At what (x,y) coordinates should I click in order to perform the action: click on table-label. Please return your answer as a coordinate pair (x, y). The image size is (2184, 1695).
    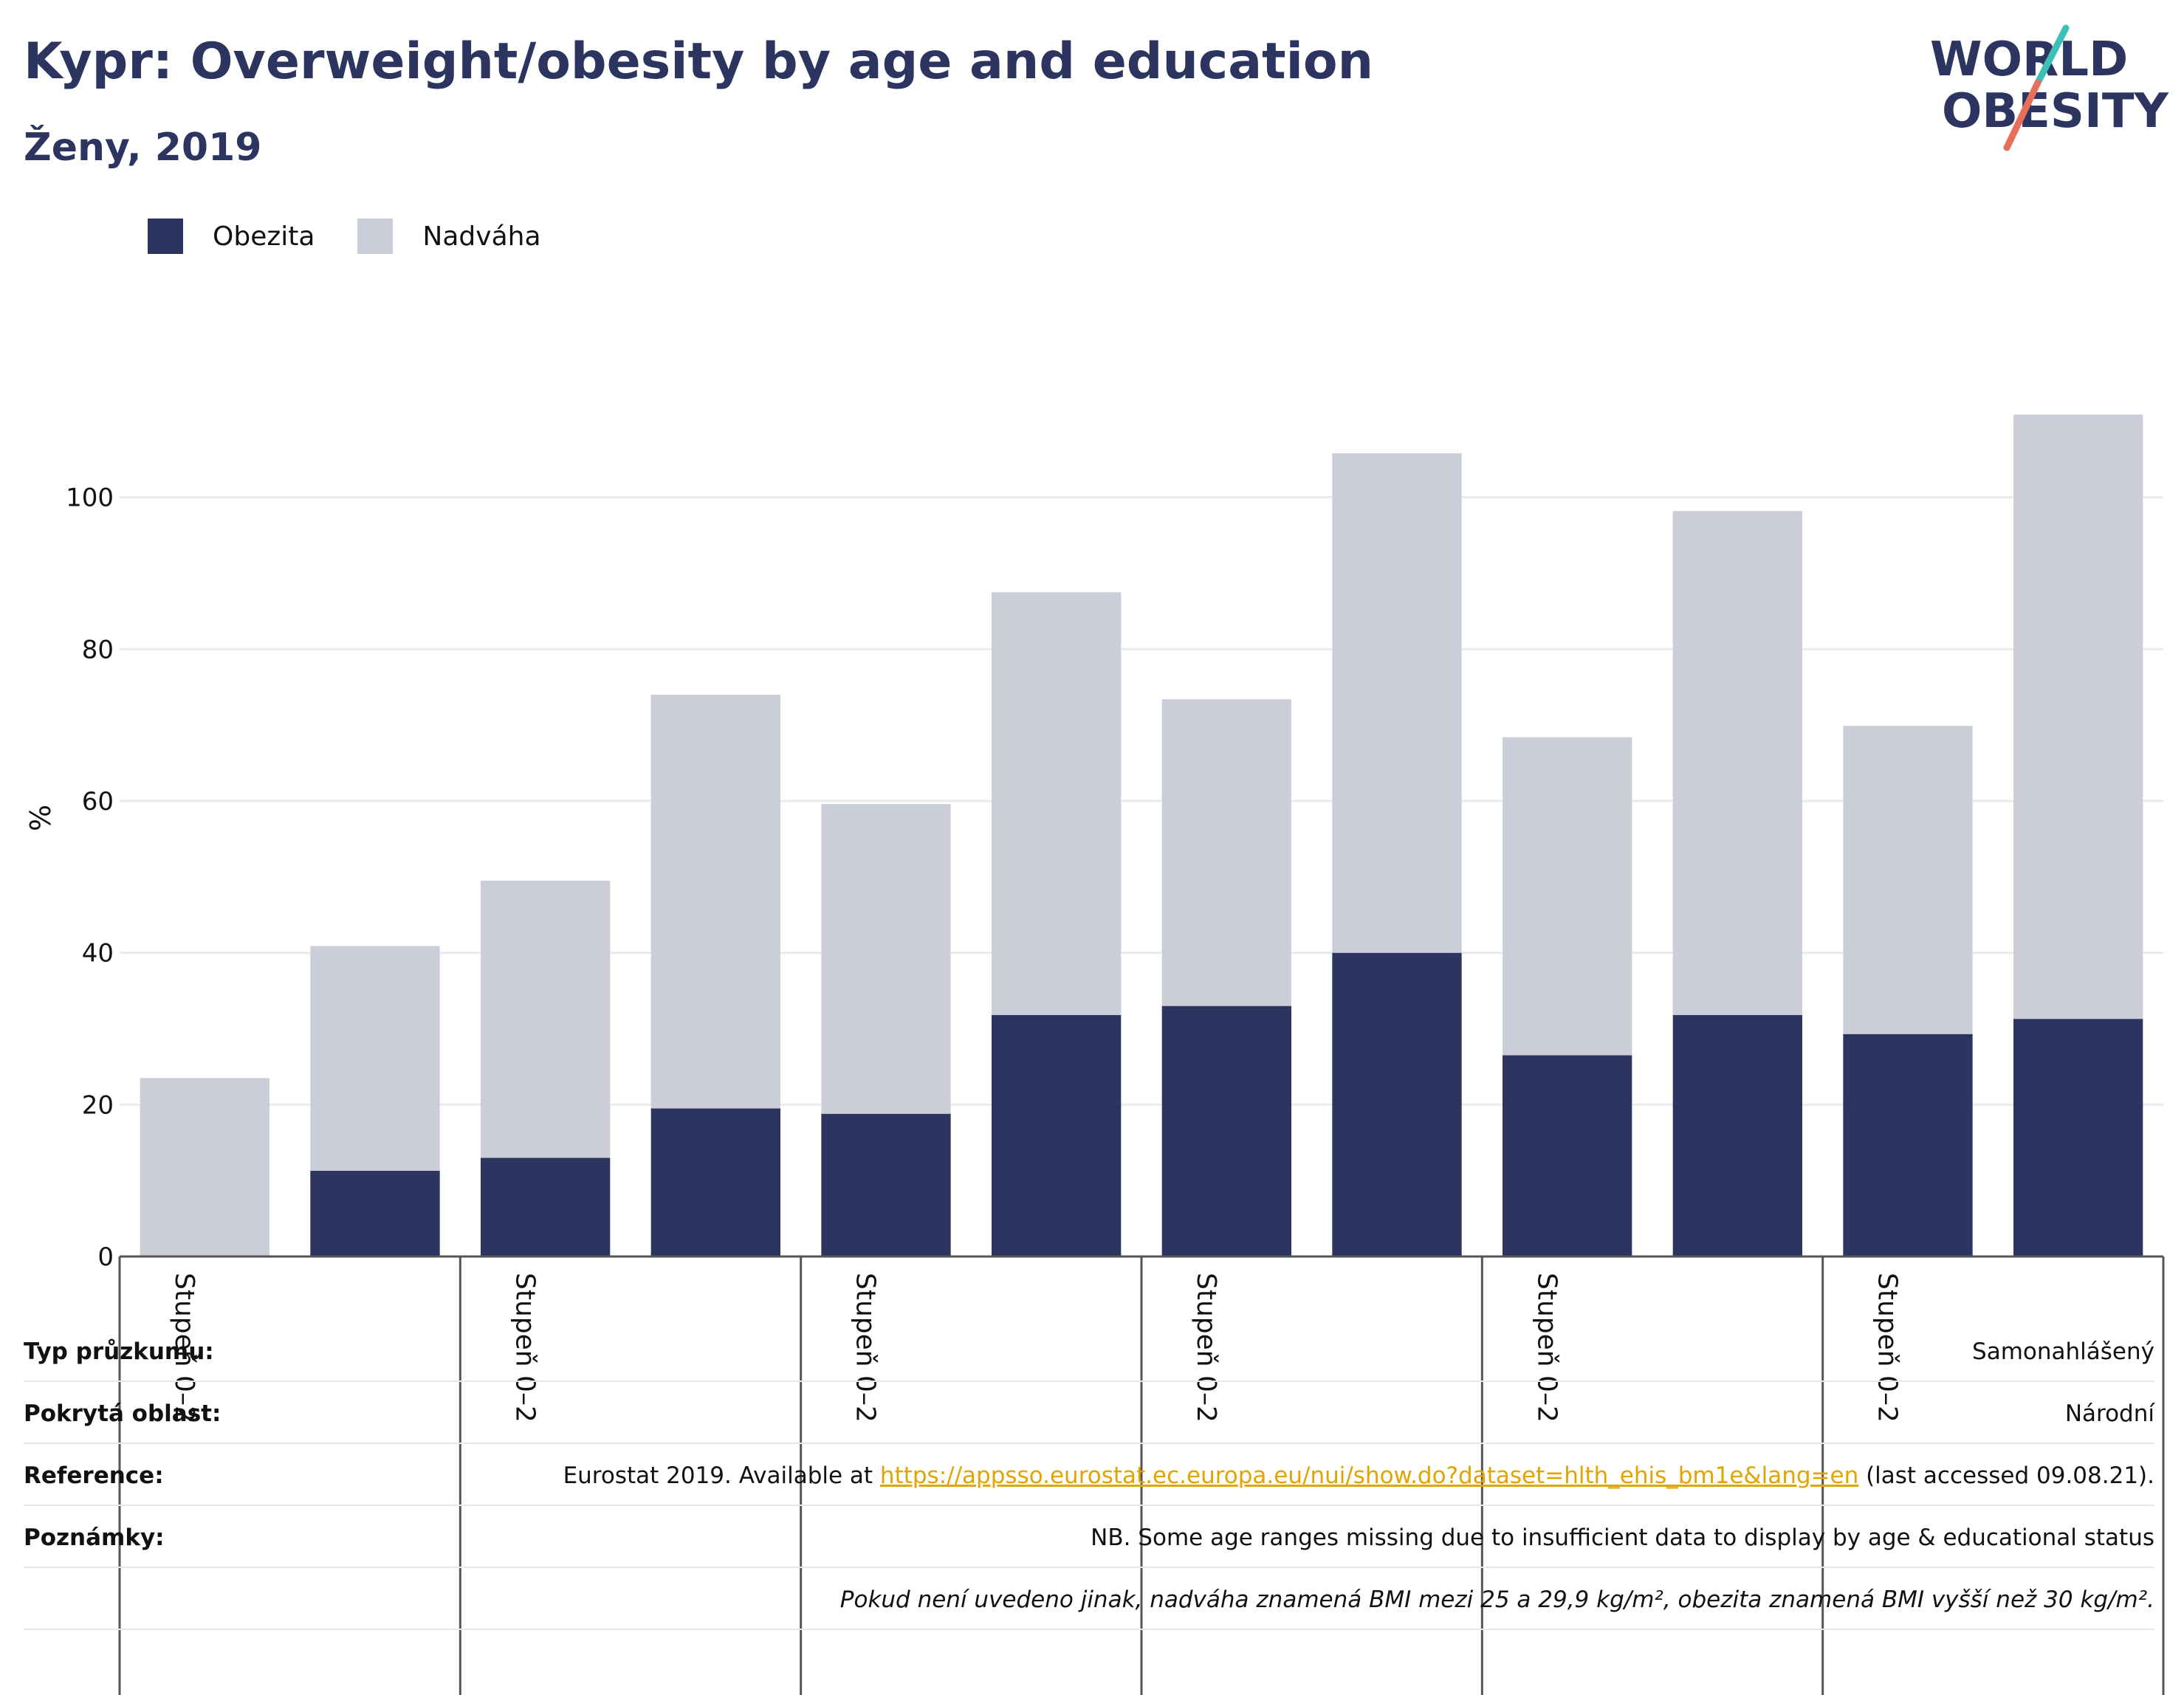
    Looking at the image, I should click on (164, 1598).